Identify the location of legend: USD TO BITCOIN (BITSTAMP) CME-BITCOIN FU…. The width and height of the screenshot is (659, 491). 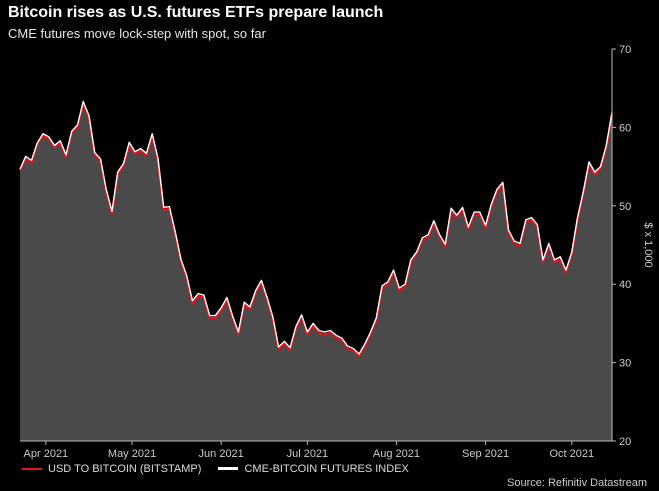
(222, 468).